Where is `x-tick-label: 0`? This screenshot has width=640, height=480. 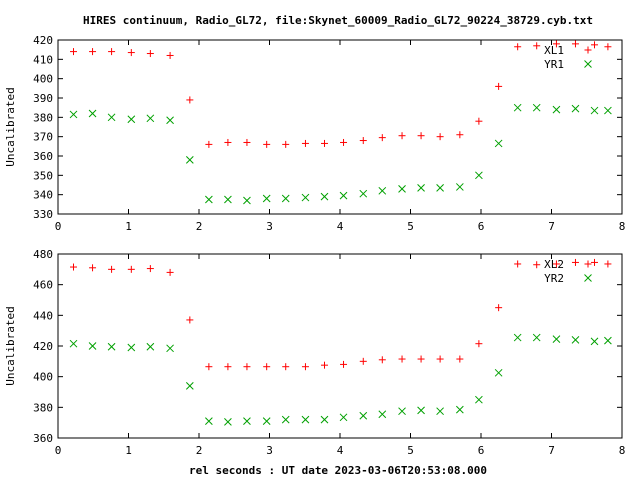 x-tick-label: 0 is located at coordinates (58, 226).